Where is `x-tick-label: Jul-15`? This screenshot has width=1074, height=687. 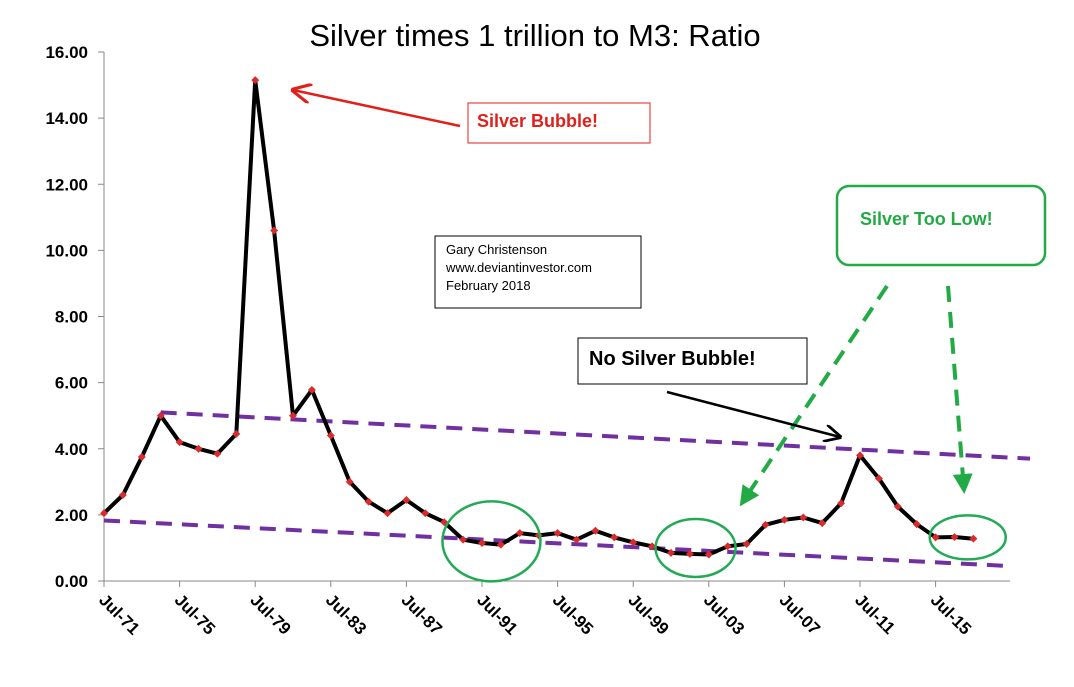
x-tick-label: Jul-15 is located at coordinates (951, 614).